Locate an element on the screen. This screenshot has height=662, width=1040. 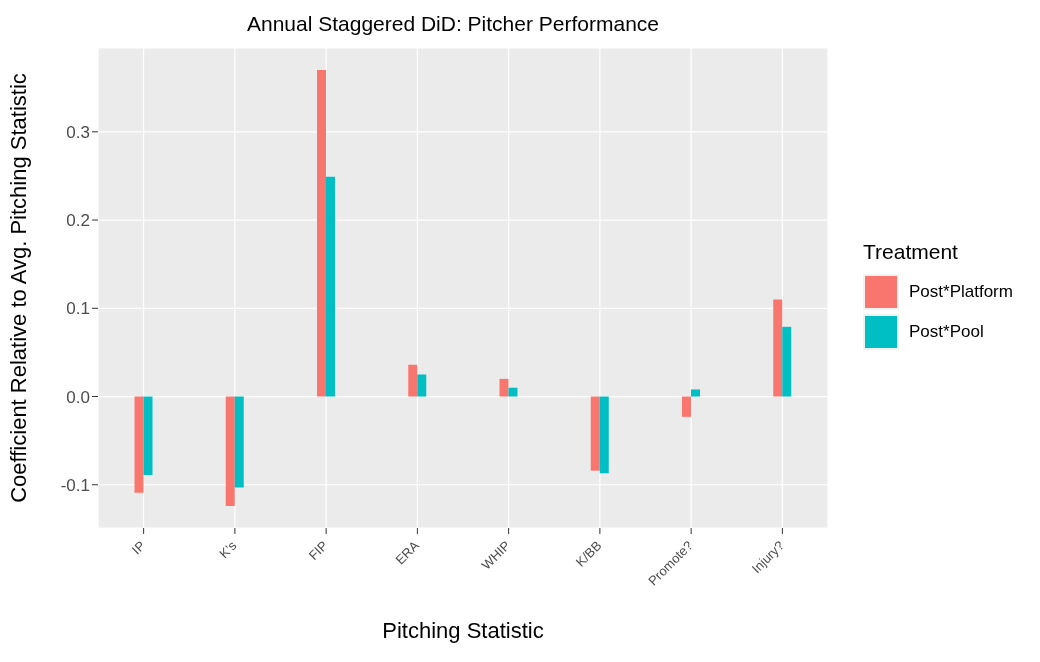
x-axis-title: Pitching Statistic is located at coordinates (463, 630).